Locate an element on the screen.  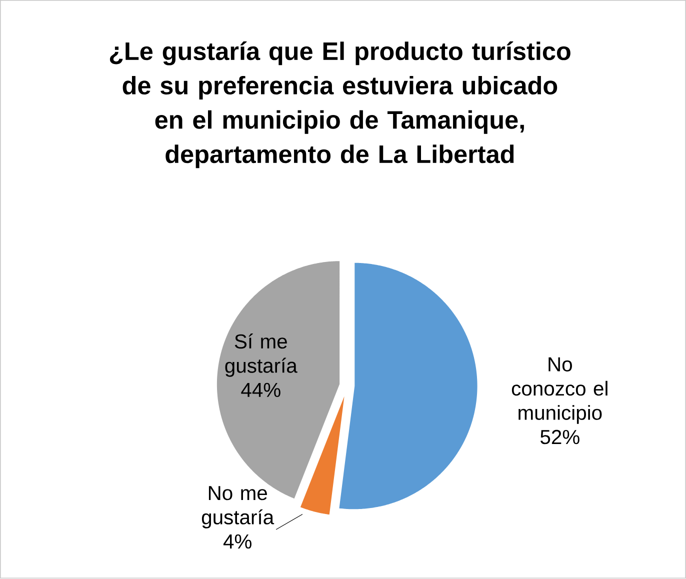
data-label: 44% is located at coordinates (260, 390).